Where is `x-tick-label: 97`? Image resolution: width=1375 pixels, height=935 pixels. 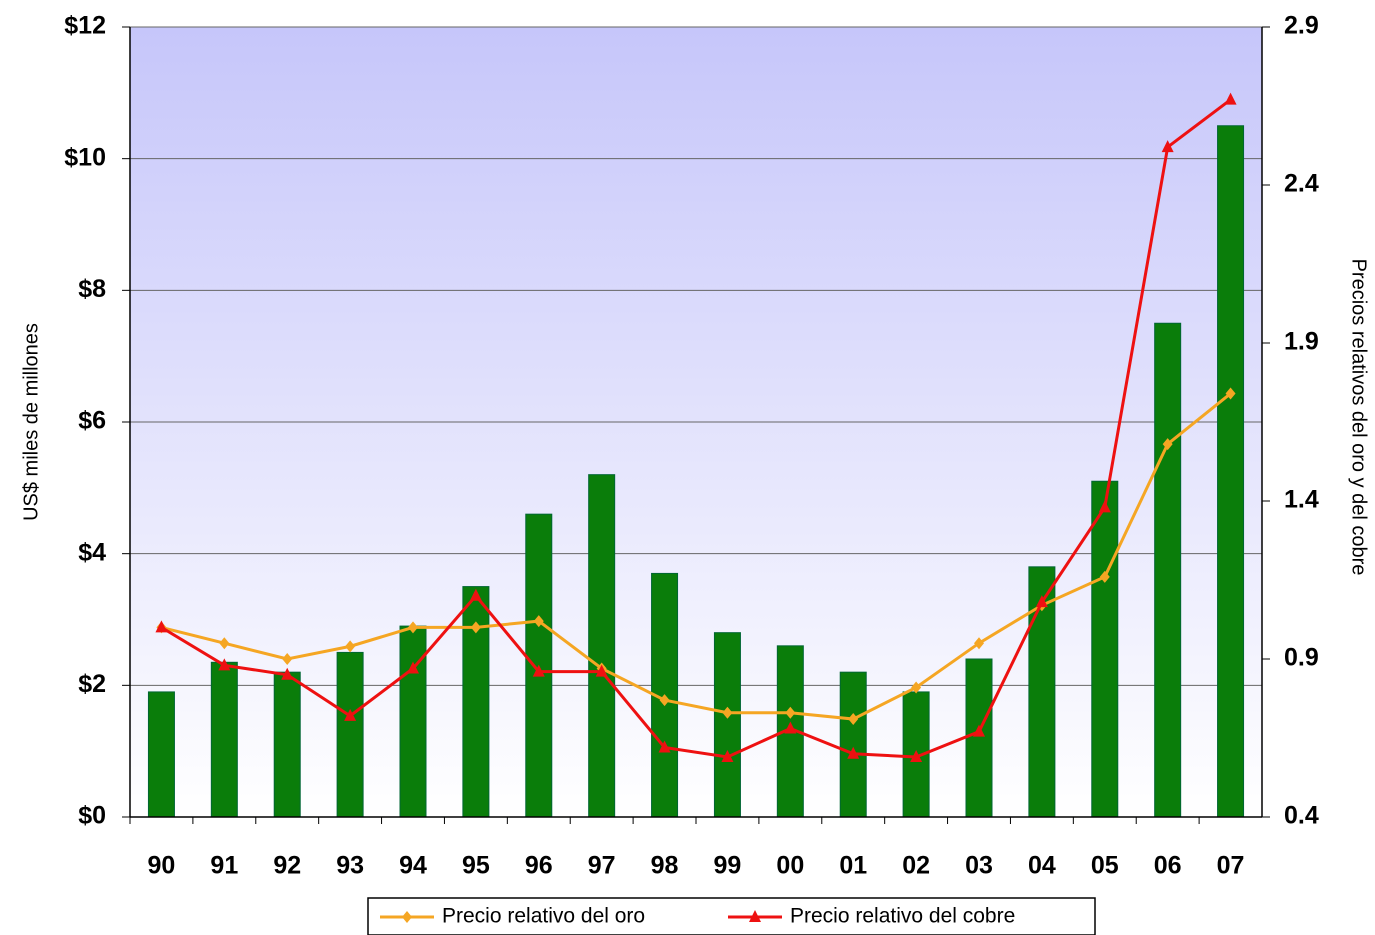 x-tick-label: 97 is located at coordinates (602, 866).